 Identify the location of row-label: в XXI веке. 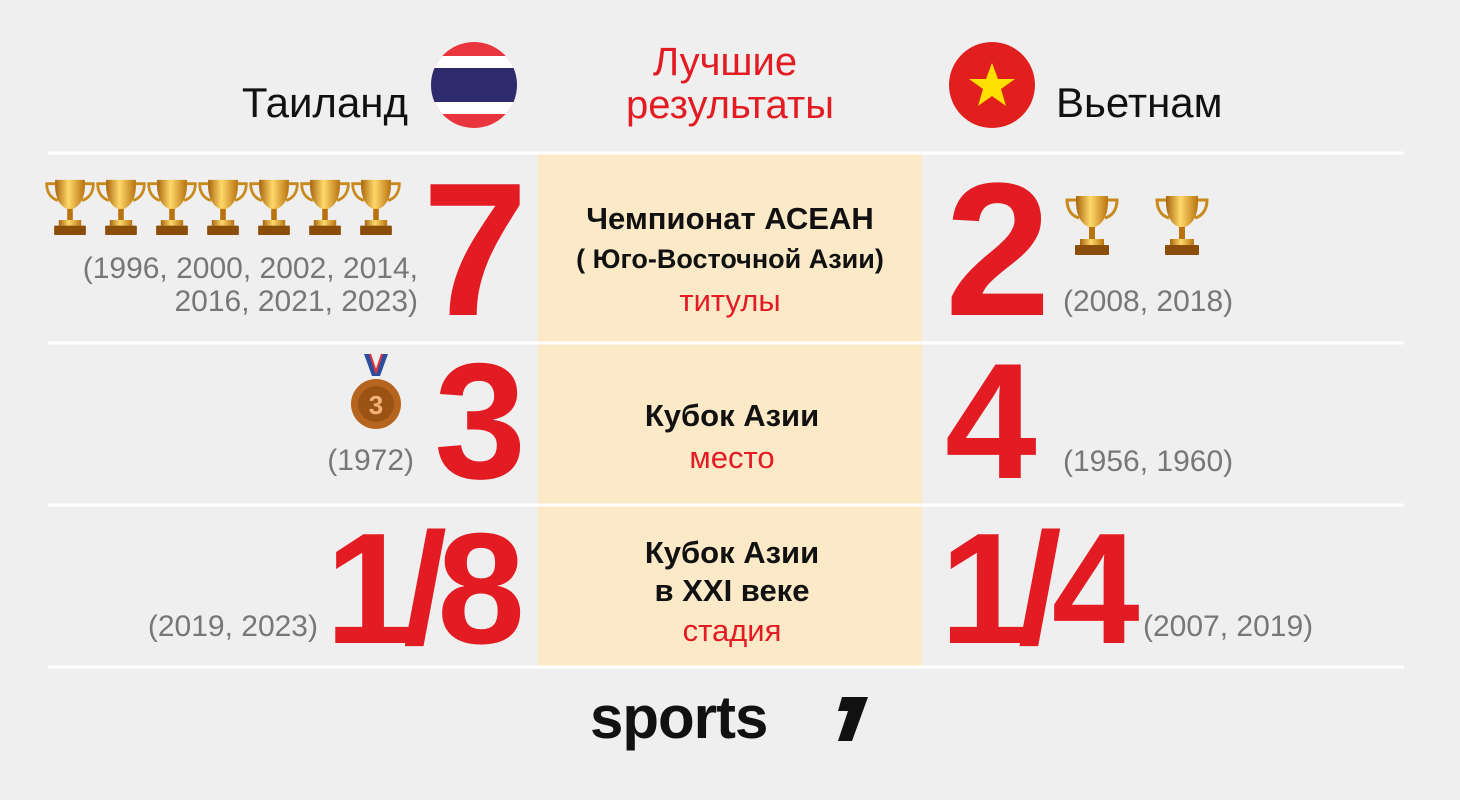
(732, 590).